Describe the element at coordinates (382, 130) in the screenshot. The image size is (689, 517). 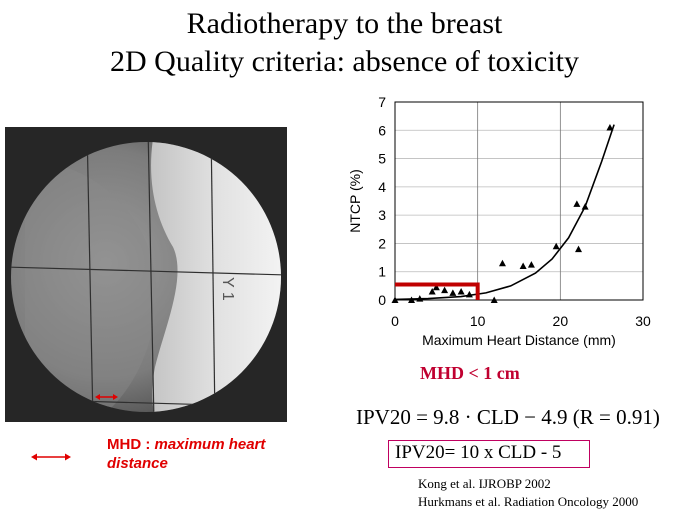
I see `y-tick-label: 6` at that location.